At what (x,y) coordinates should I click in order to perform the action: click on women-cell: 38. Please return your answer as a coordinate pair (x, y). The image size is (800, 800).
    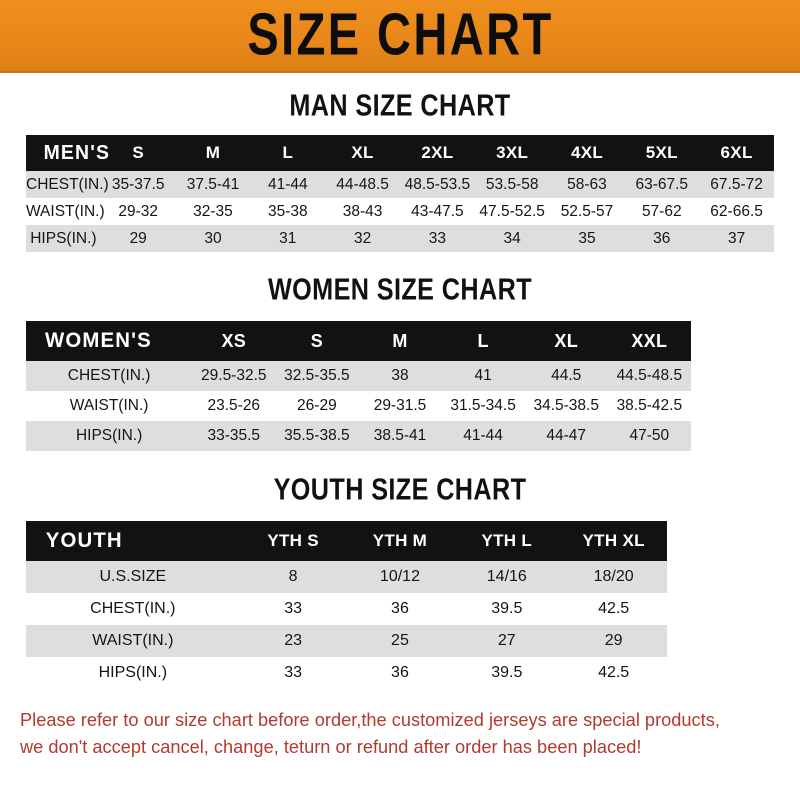
    Looking at the image, I should click on (400, 376).